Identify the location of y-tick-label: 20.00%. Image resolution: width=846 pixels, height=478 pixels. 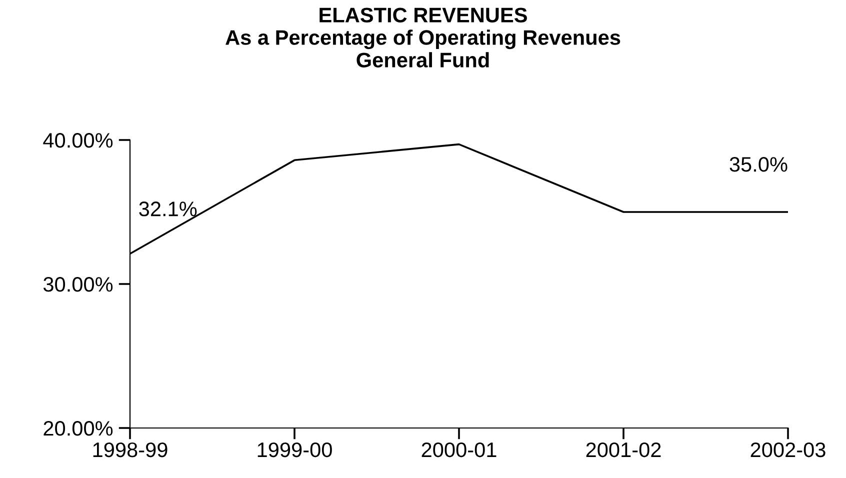
(78, 428).